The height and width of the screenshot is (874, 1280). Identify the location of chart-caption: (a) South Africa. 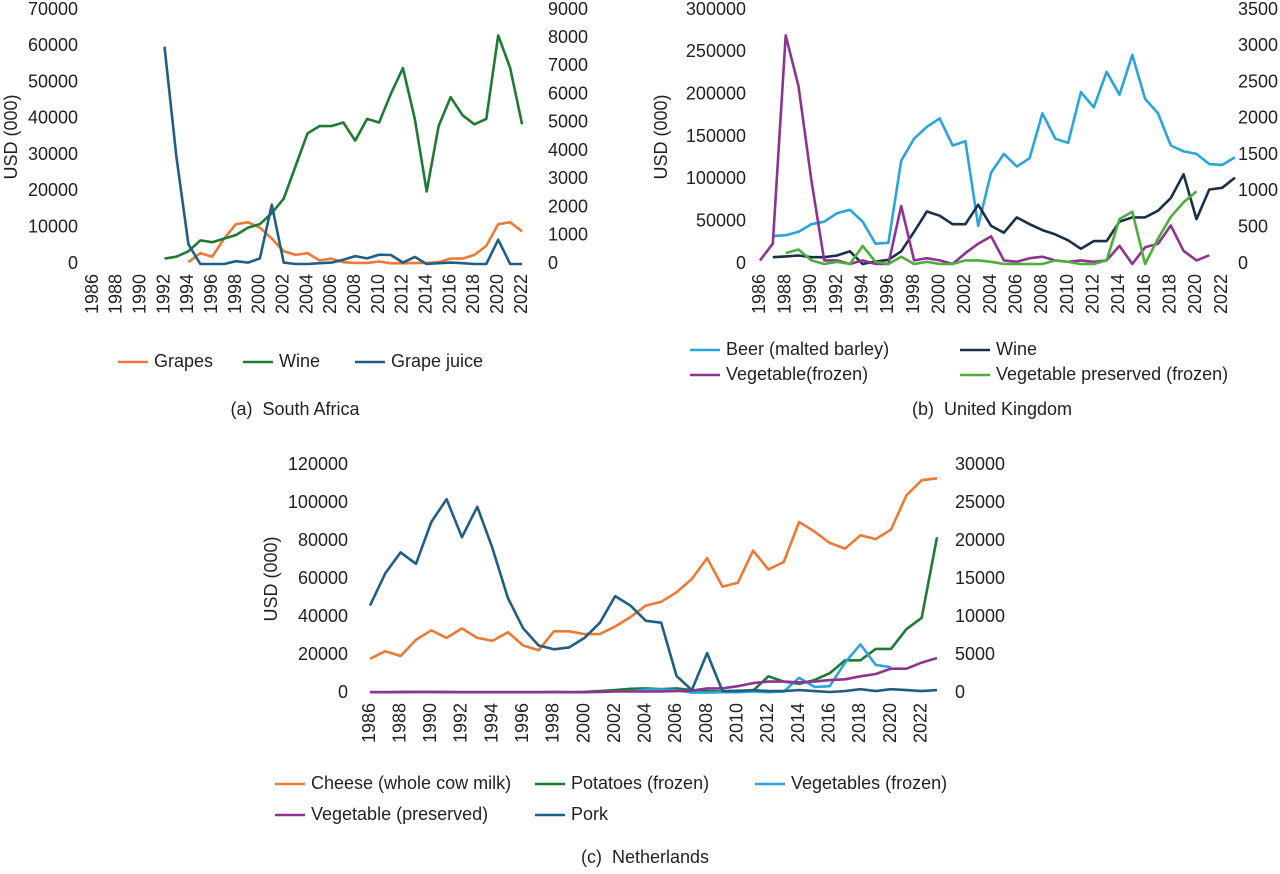
(295, 409).